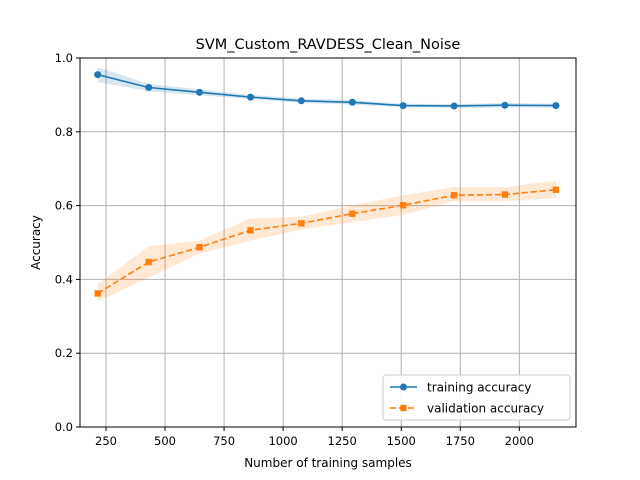 The image size is (640, 480). I want to click on legend-box, so click(476, 397).